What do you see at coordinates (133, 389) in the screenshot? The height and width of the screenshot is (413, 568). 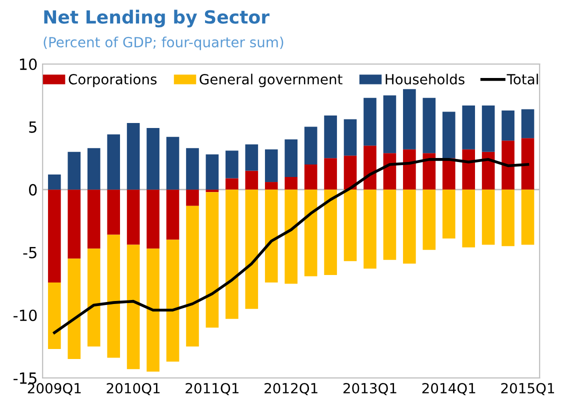 I see `x-tick-label: 2010Q1` at bounding box center [133, 389].